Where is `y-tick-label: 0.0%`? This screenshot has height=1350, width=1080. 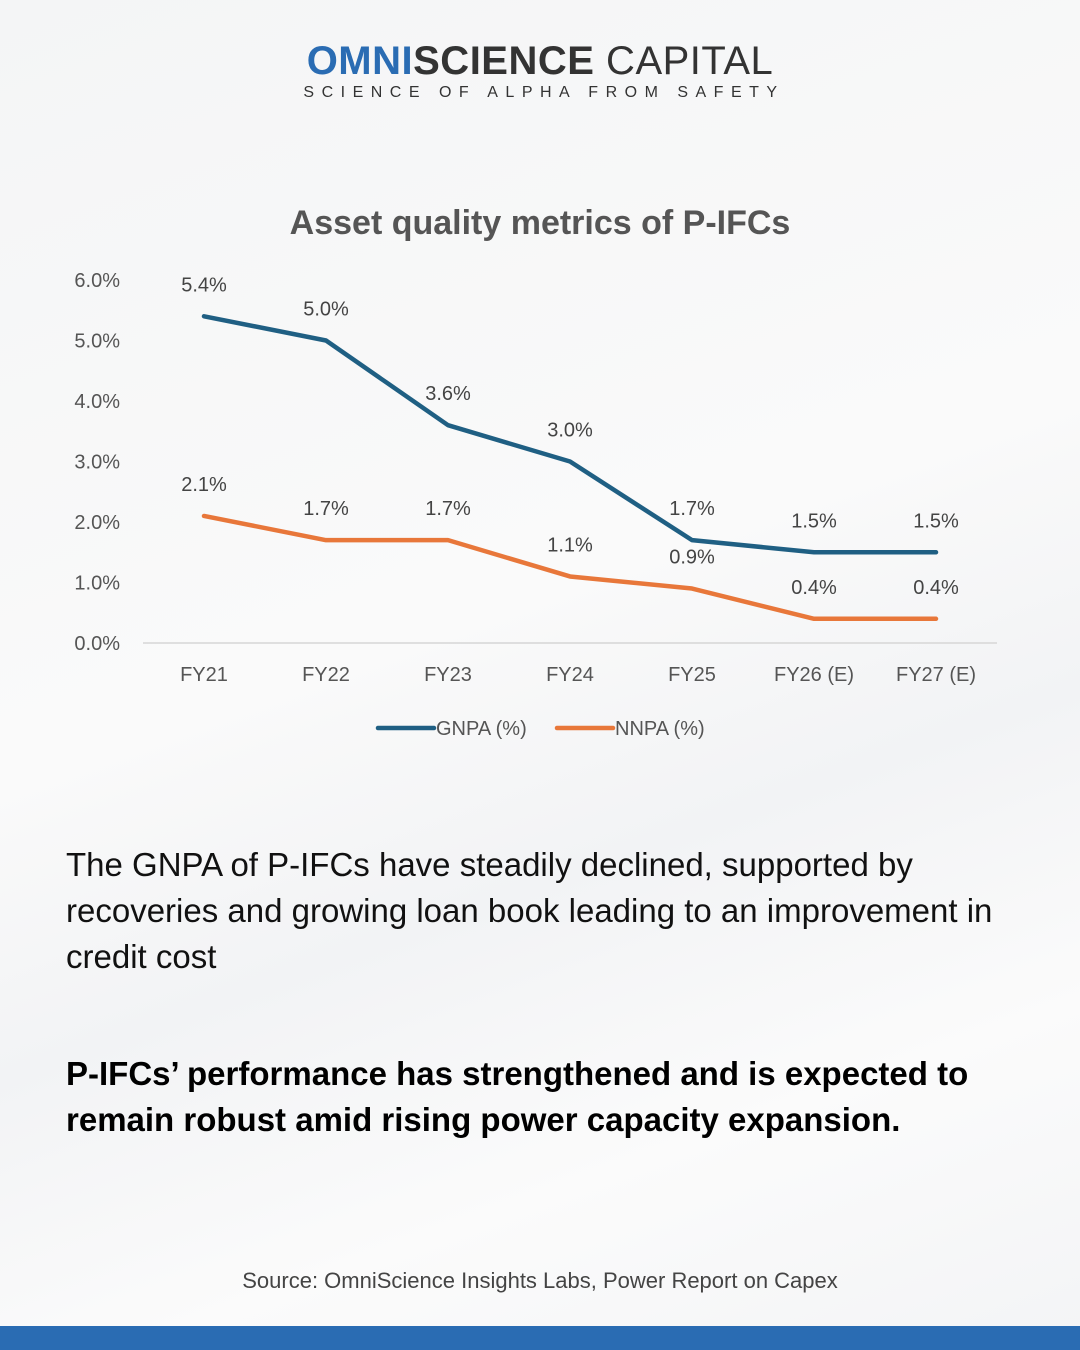
y-tick-label: 0.0% is located at coordinates (97, 644).